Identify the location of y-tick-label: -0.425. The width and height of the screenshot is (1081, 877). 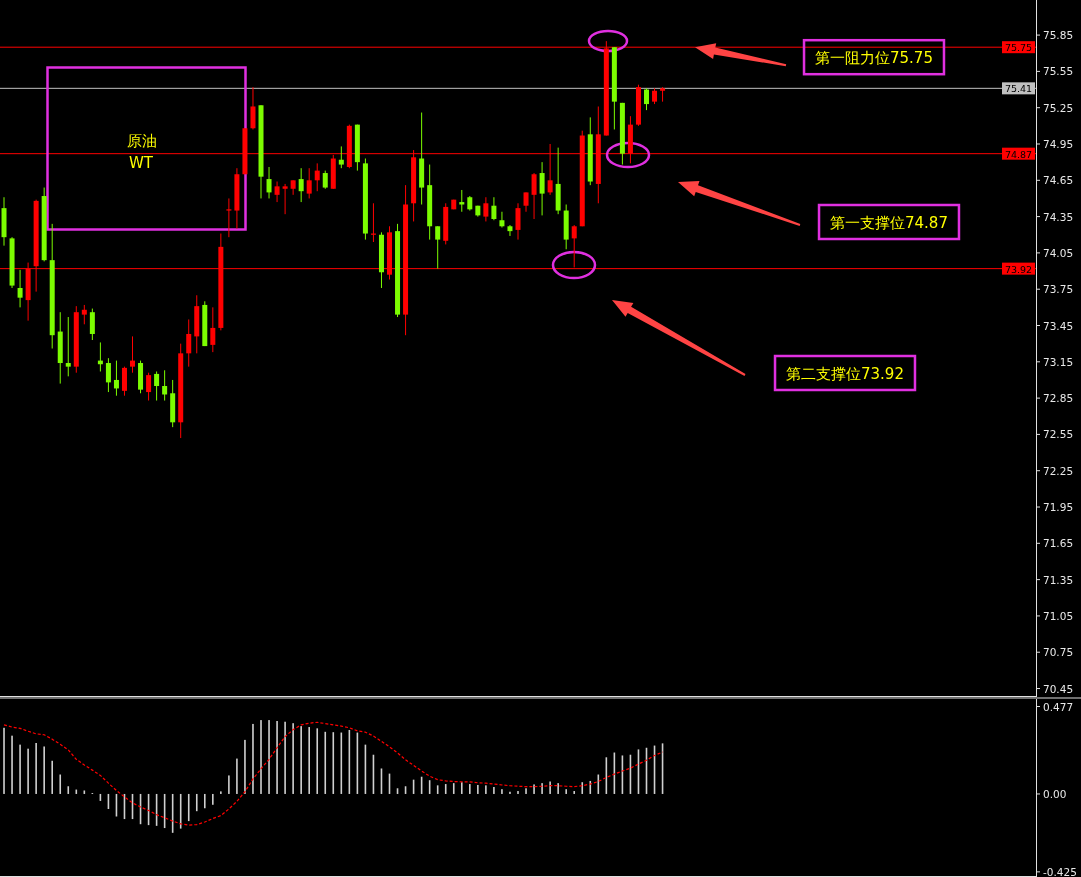
(1060, 871).